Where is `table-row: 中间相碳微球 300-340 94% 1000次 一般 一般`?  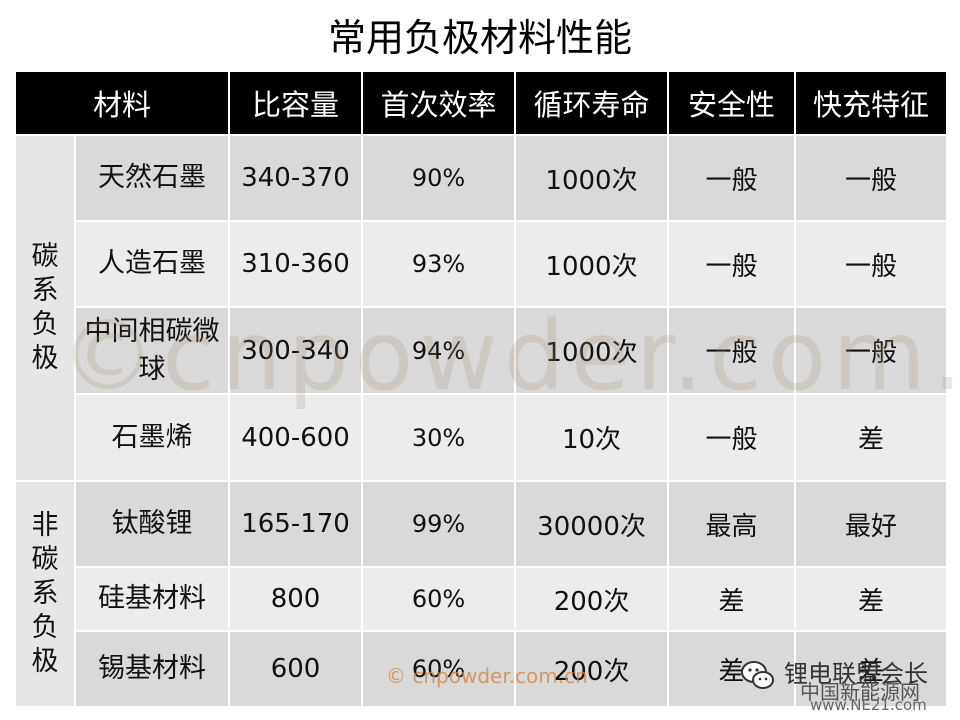 table-row: 中间相碳微球 300-340 94% 1000次 一般 一般 is located at coordinates (482, 350).